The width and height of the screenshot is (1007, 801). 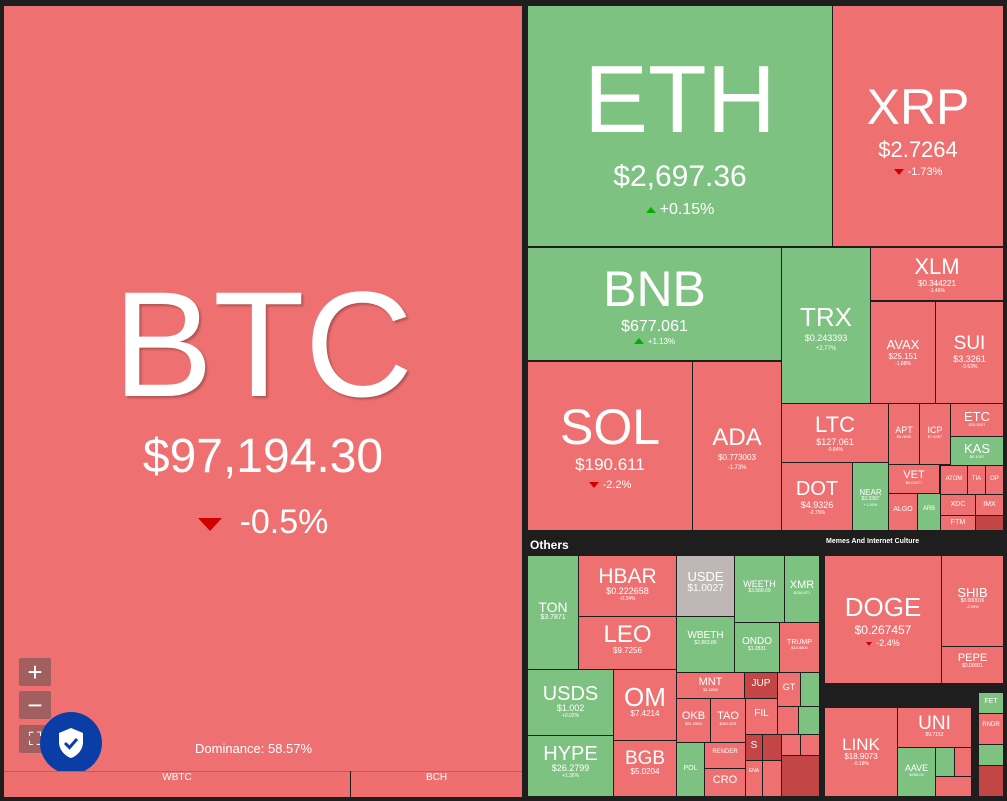 I want to click on tile-bnb: BNB $677.061 +1.13%, so click(x=654, y=304).